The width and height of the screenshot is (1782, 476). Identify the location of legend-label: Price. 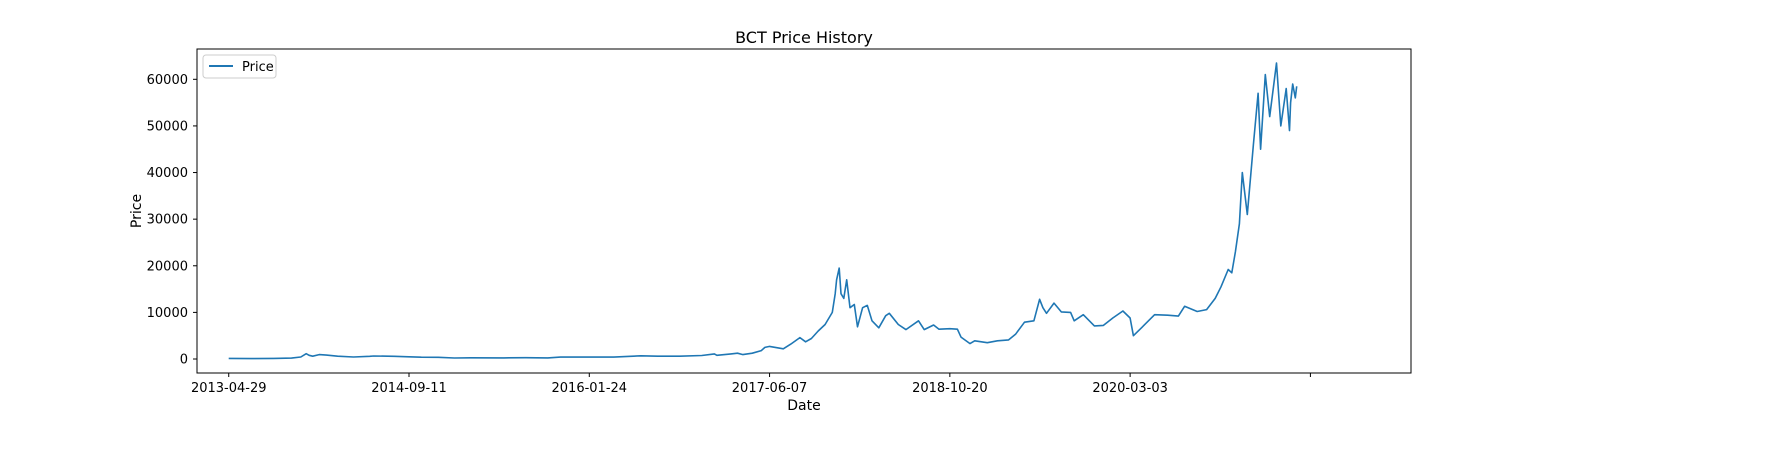
(258, 67).